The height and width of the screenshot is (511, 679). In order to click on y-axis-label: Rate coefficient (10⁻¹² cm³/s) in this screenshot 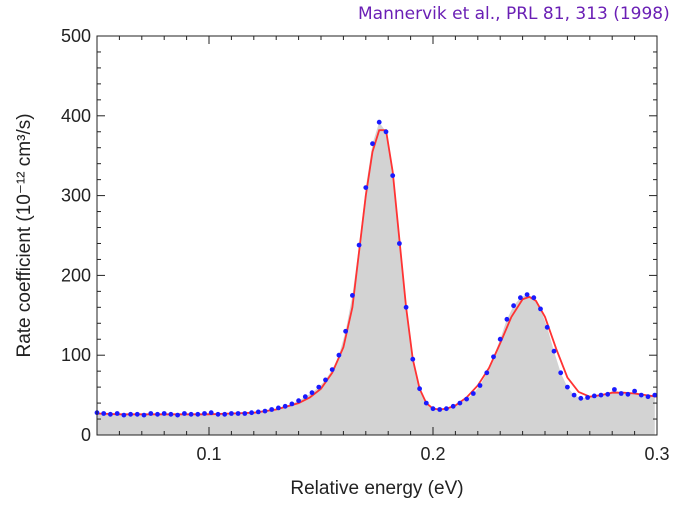, I will do `click(24, 235)`.